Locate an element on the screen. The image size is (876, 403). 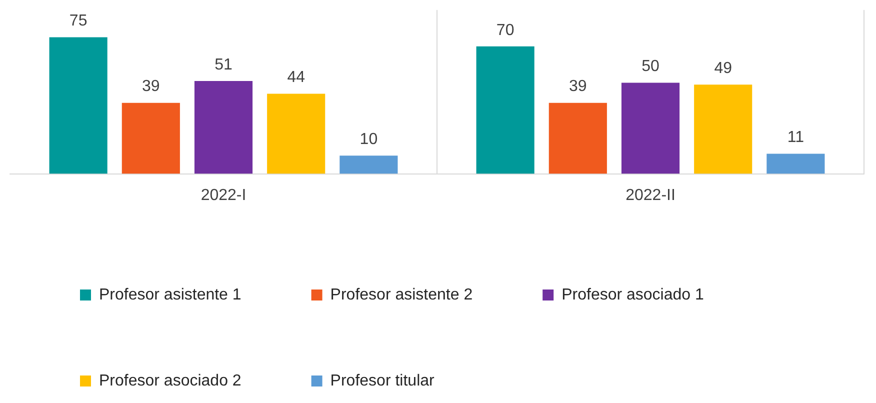
data-label: 44 is located at coordinates (296, 77).